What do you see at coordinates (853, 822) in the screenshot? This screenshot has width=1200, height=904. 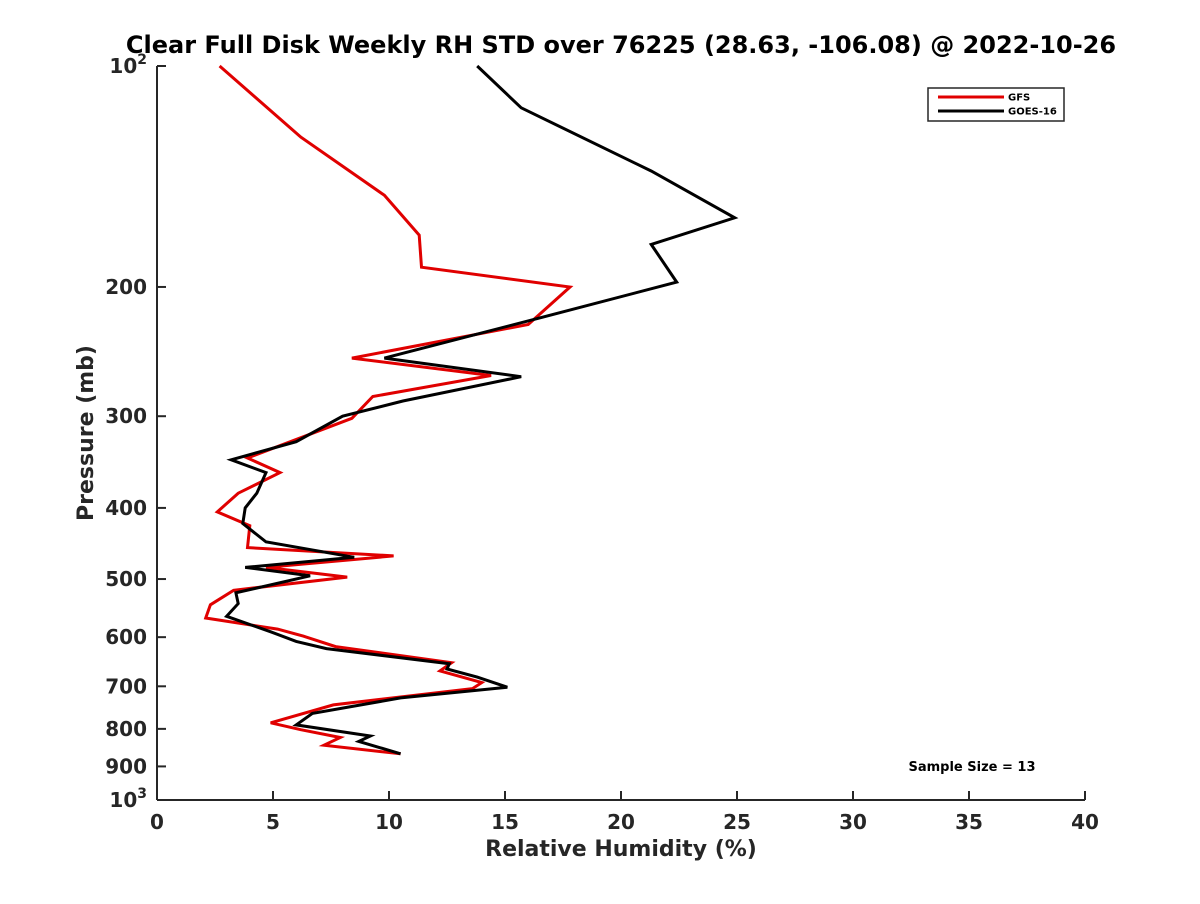 I see `x-tick-label: 30` at bounding box center [853, 822].